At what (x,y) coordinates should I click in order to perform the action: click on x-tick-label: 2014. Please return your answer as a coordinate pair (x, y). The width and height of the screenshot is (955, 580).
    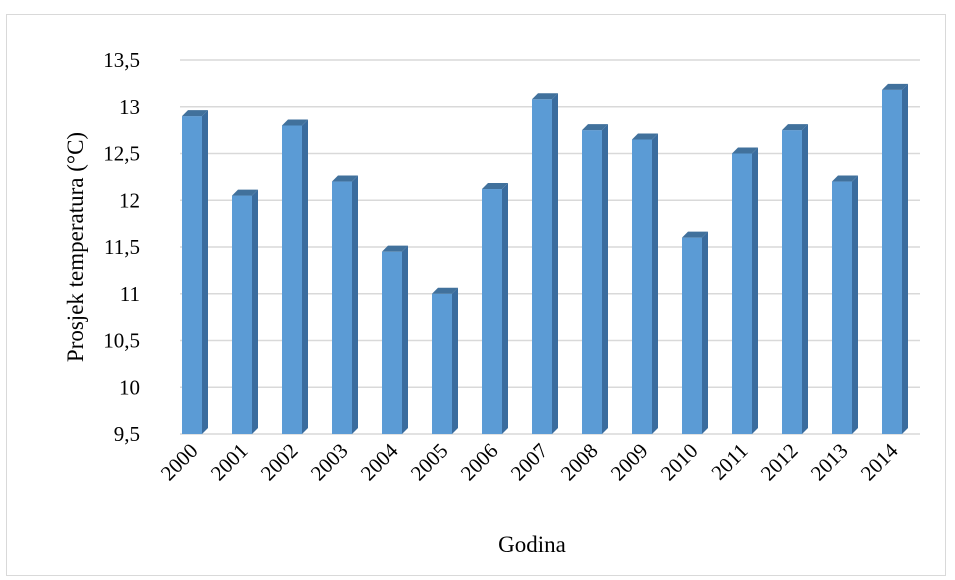
    Looking at the image, I should click on (879, 461).